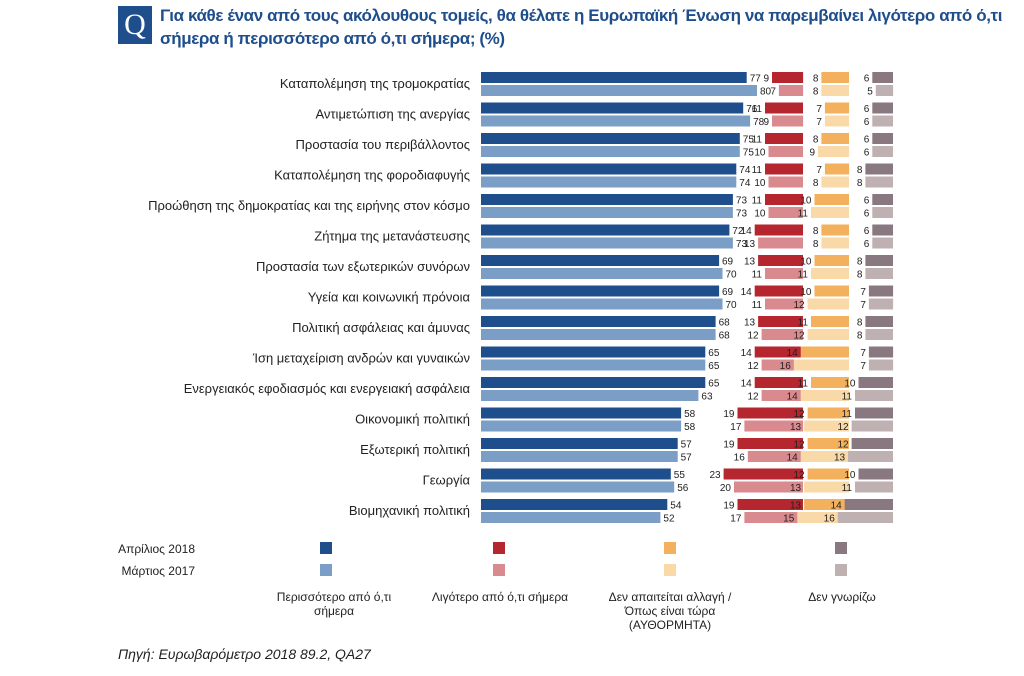 The height and width of the screenshot is (676, 1024). Describe the element at coordinates (363, 266) in the screenshot. I see `category-label: Προστασία των εξωτερικών συνόρων` at that location.